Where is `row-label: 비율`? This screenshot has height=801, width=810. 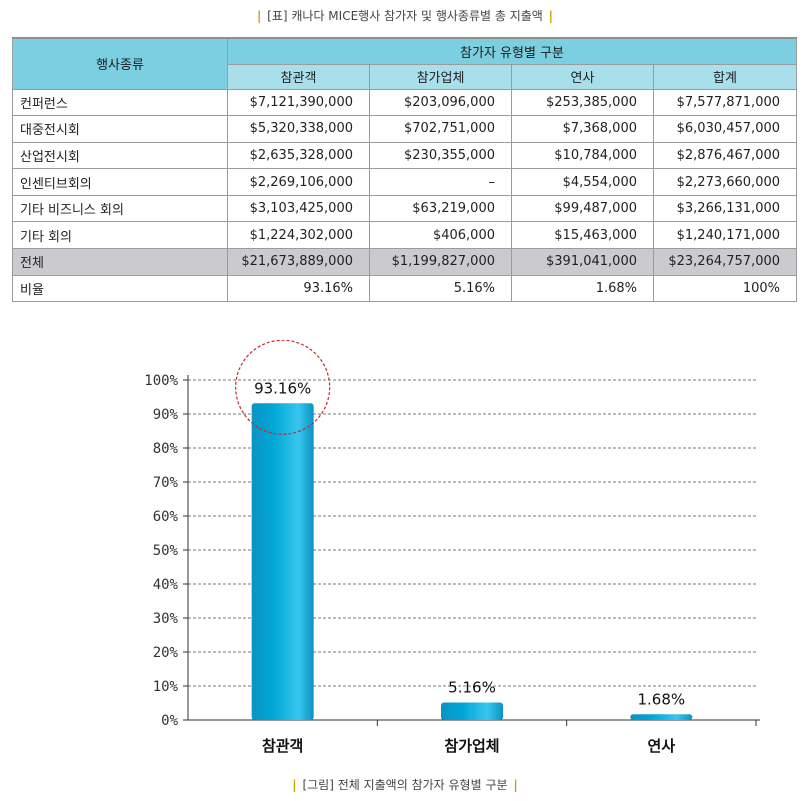
row-label: 비율 is located at coordinates (120, 288).